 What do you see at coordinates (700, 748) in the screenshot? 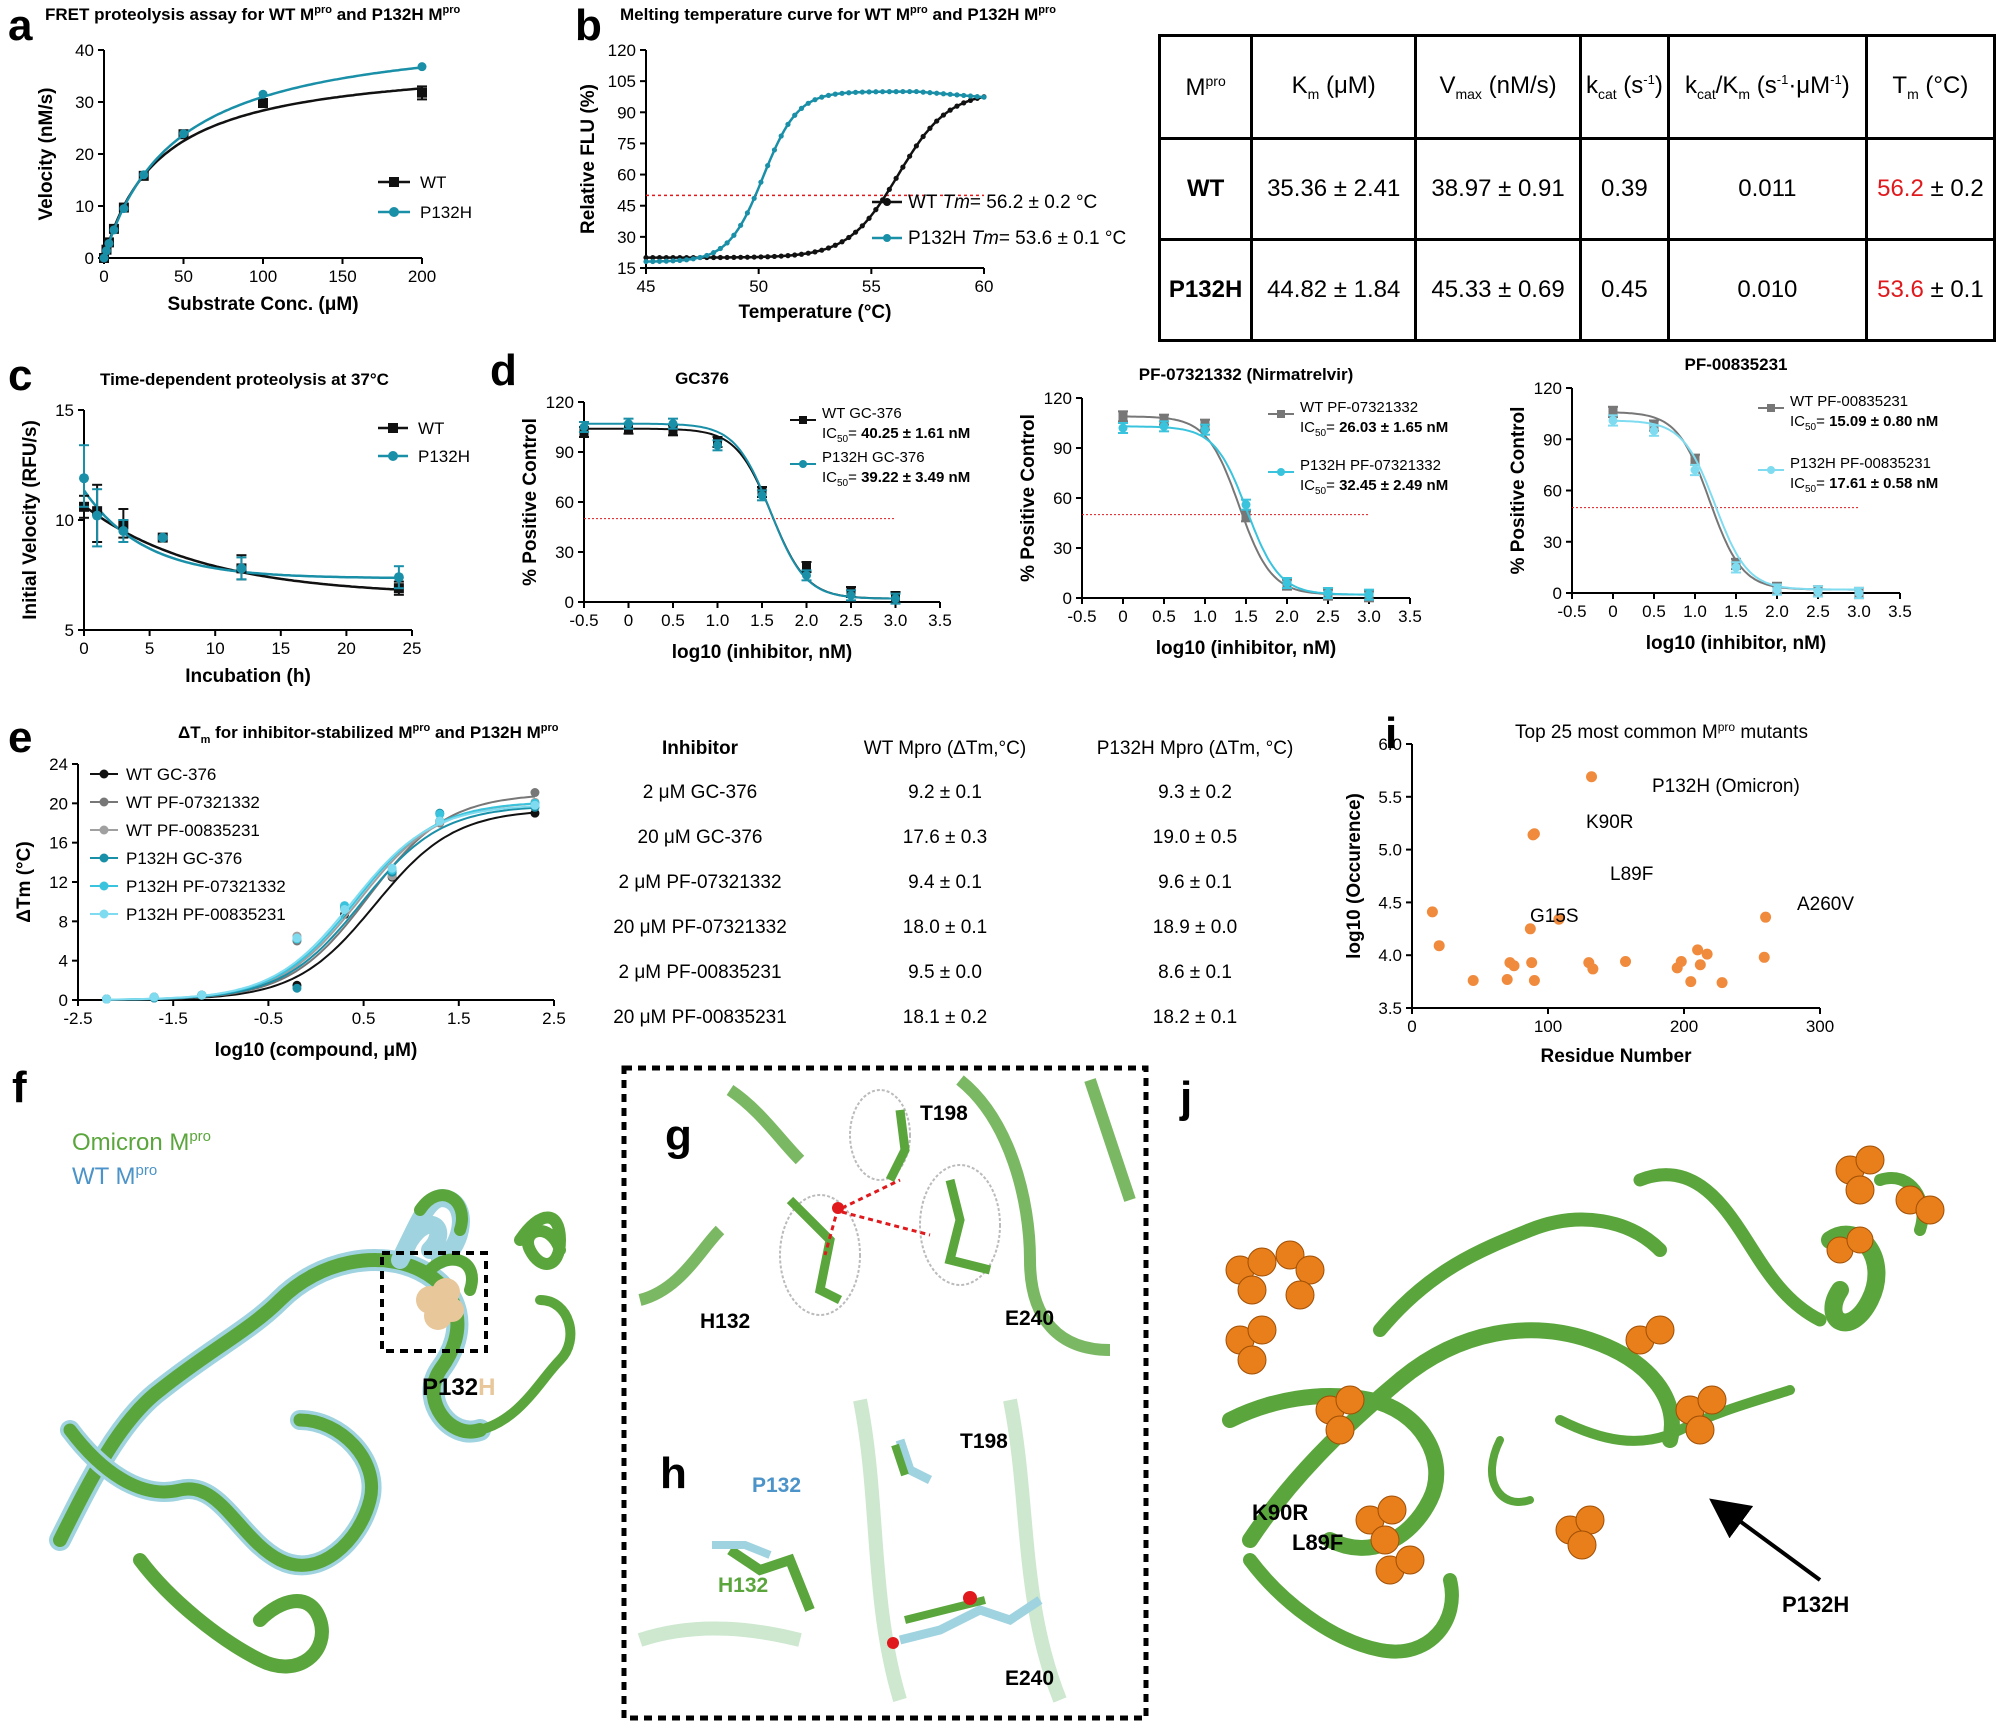
I see `dtm-h-inhibitor: Inhibitor` at bounding box center [700, 748].